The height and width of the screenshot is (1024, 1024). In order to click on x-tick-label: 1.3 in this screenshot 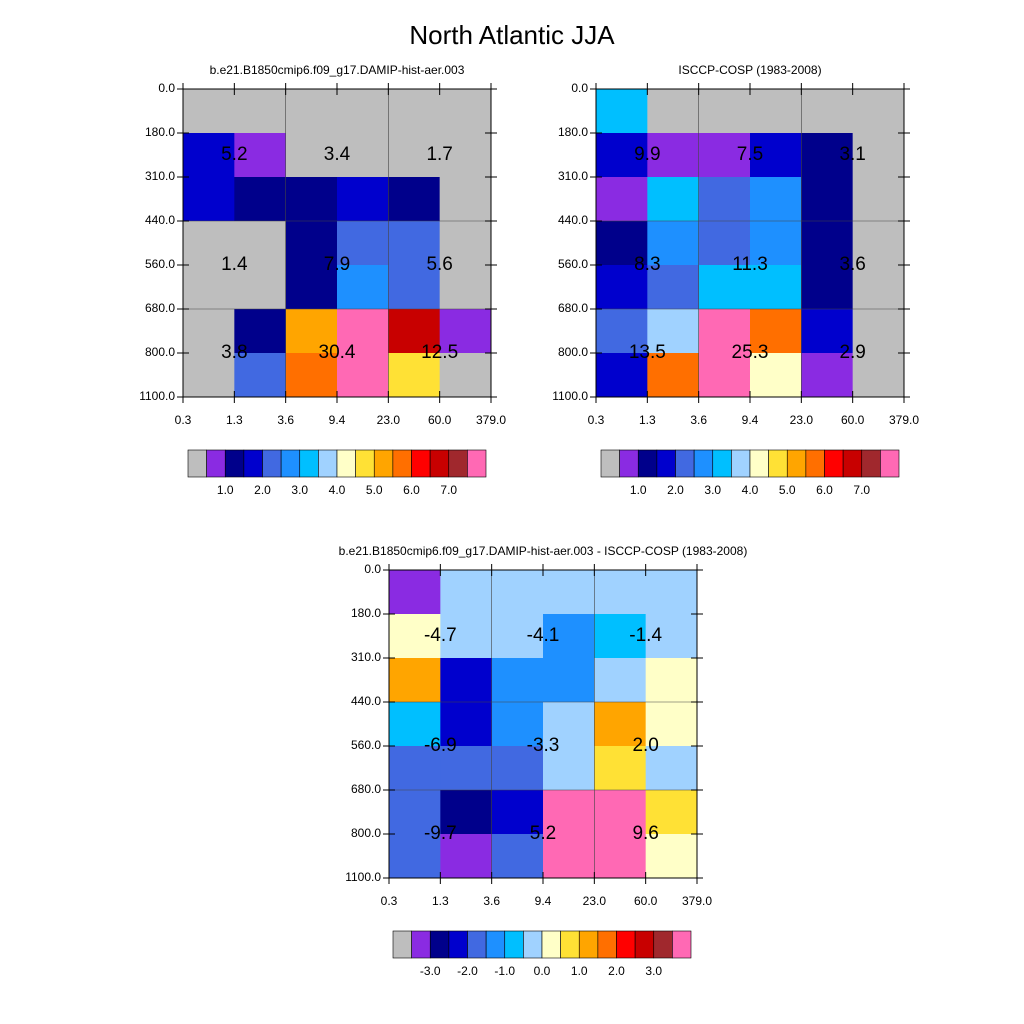, I will do `click(647, 420)`.